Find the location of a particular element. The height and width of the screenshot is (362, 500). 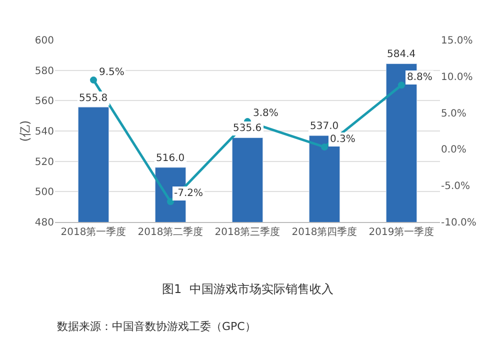

source-note: 数据来源：中国音数协游戏工委（GPC） is located at coordinates (156, 326).